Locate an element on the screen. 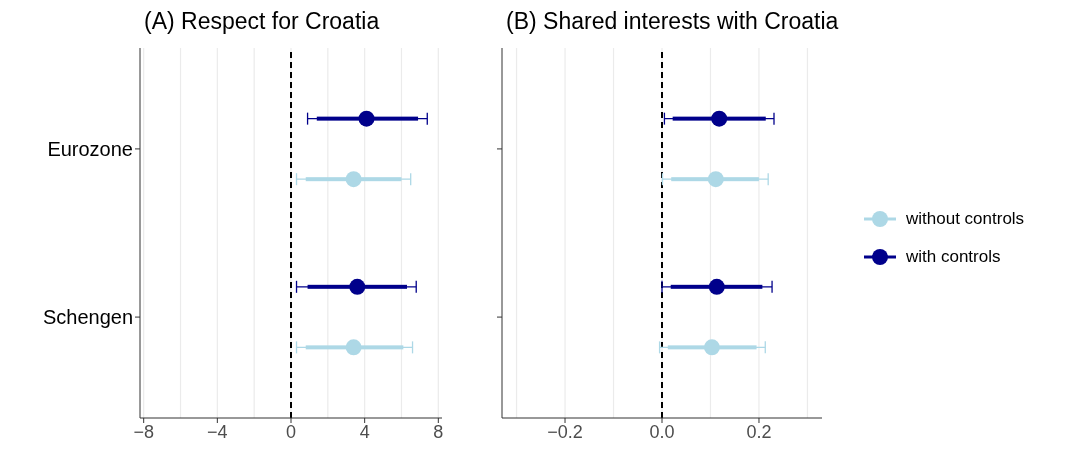  x-tick-label: 4 is located at coordinates (364, 431).